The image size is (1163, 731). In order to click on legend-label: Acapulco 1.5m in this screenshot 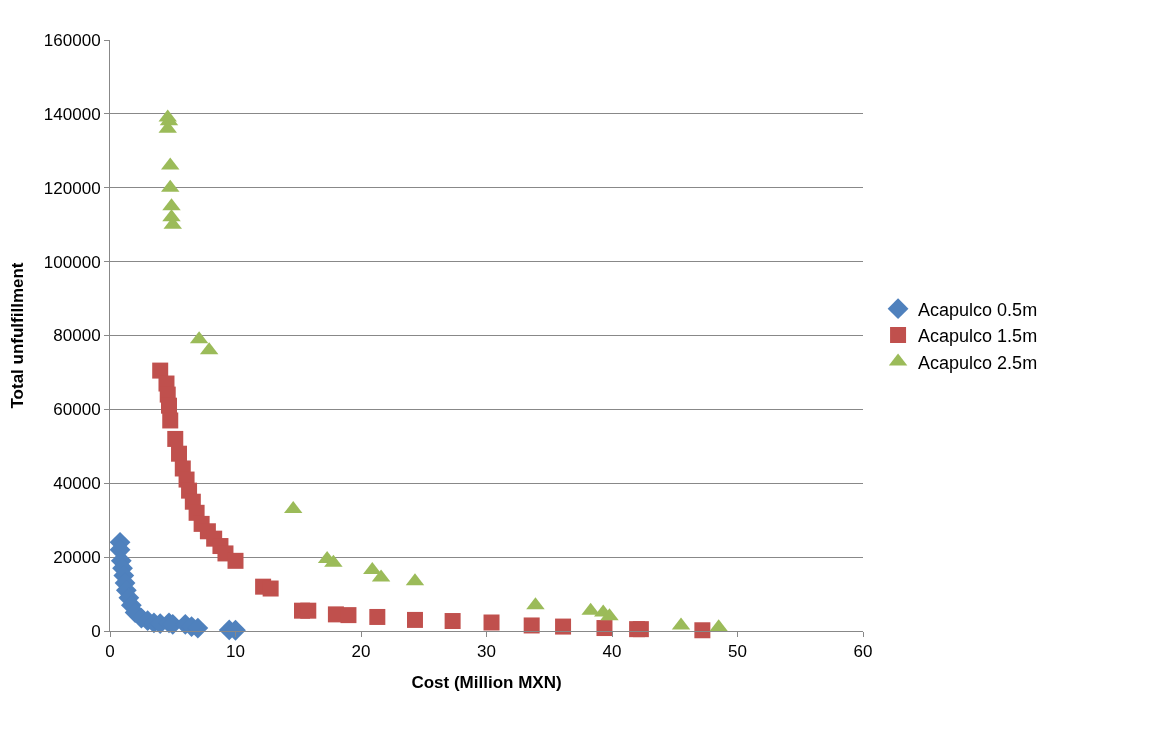, I will do `click(978, 336)`.